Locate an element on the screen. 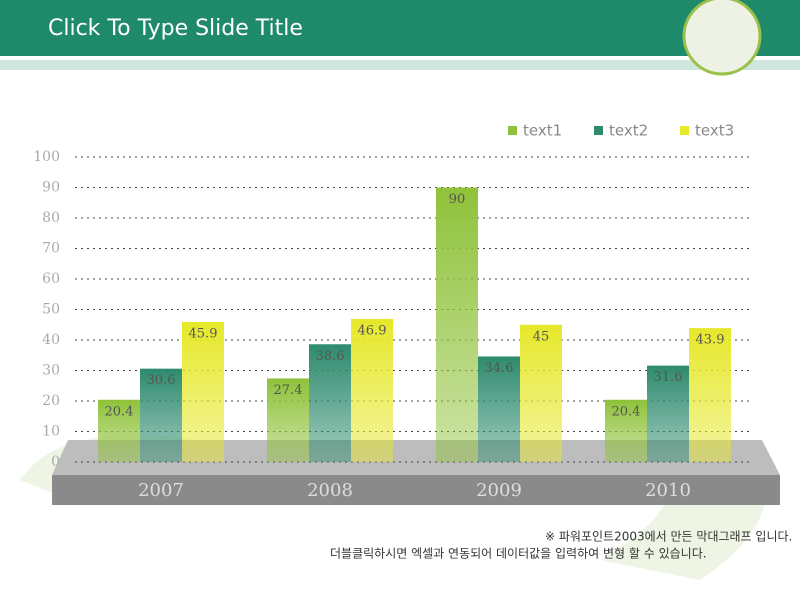 The image size is (800, 600). data-label: 38.6 is located at coordinates (330, 356).